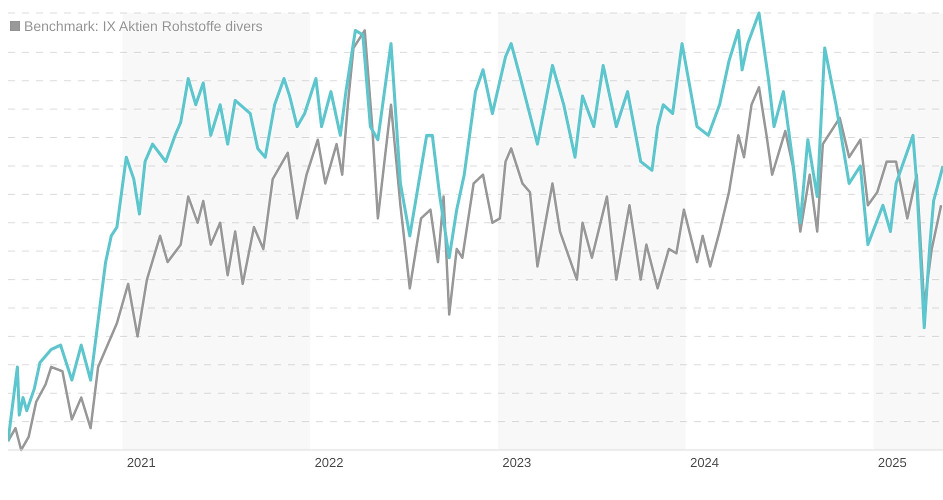 Image resolution: width=943 pixels, height=500 pixels. What do you see at coordinates (705, 462) in the screenshot?
I see `x-tick-label: 2024` at bounding box center [705, 462].